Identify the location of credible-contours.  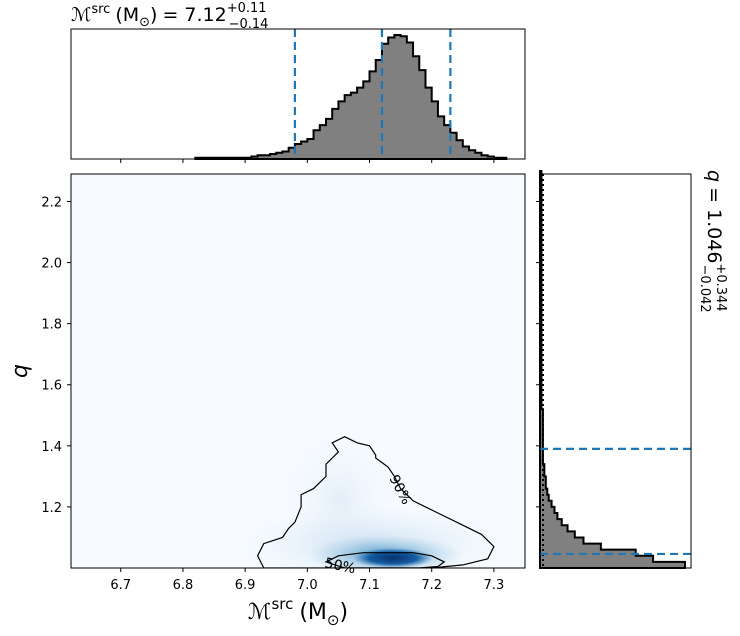
(375, 502).